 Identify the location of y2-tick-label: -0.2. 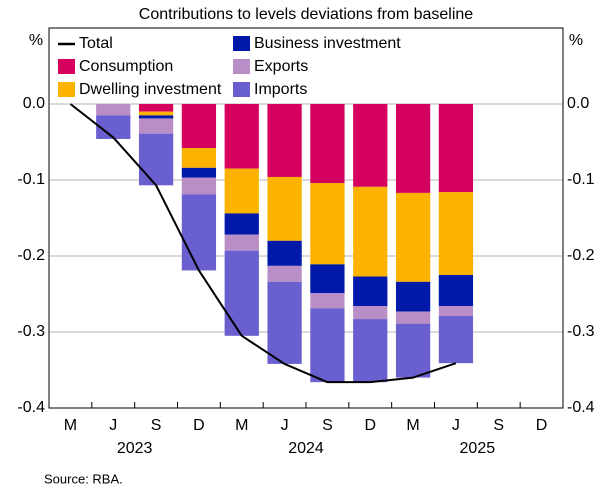
(581, 255).